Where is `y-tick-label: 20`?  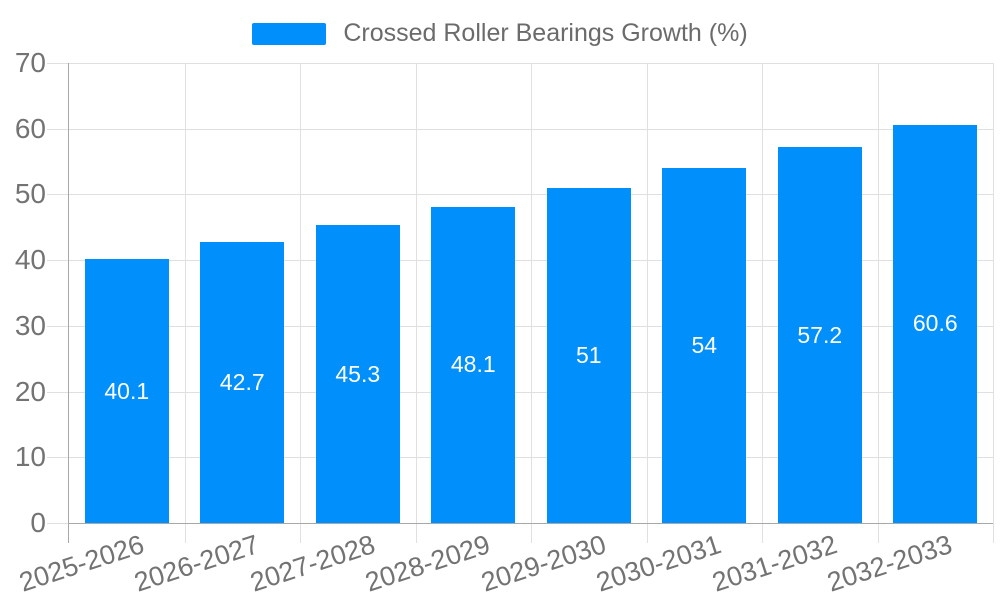 y-tick-label: 20 is located at coordinates (30, 391).